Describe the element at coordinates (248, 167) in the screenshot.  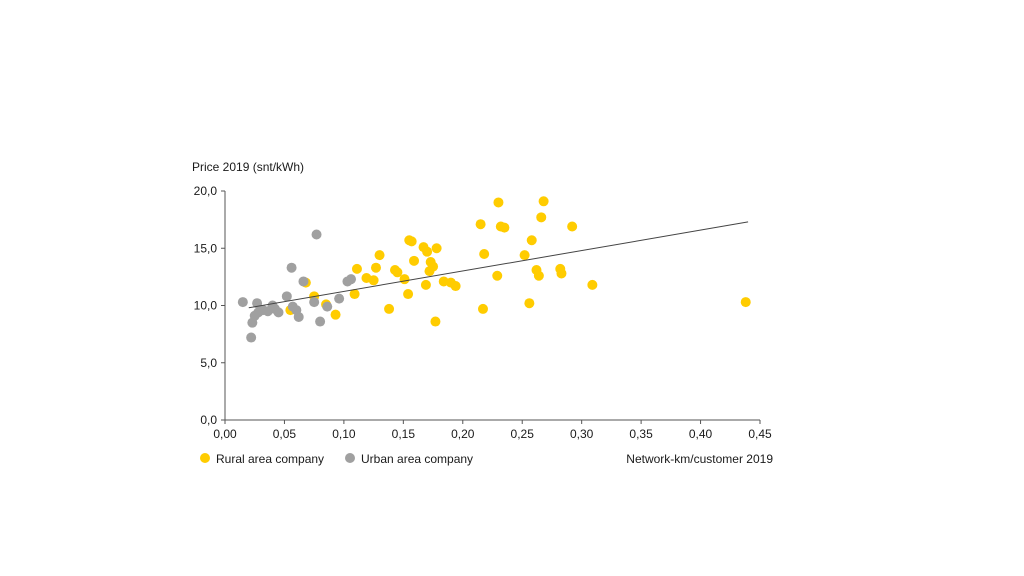
I see `y-axis-label: Price 2019 (snt/kWh)` at that location.